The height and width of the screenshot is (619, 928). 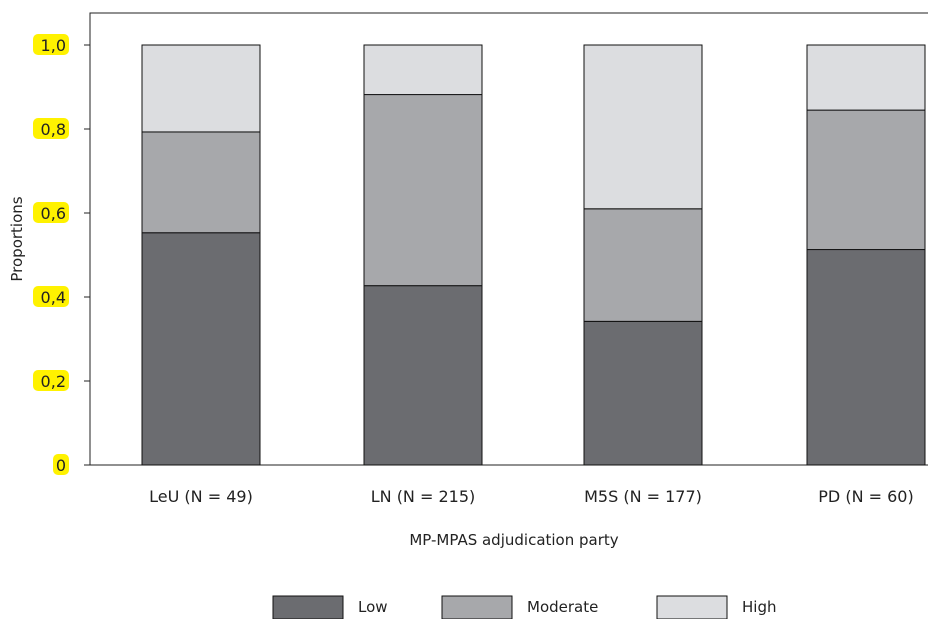 I want to click on x-tick-label: M5S (N = 177), so click(x=643, y=496).